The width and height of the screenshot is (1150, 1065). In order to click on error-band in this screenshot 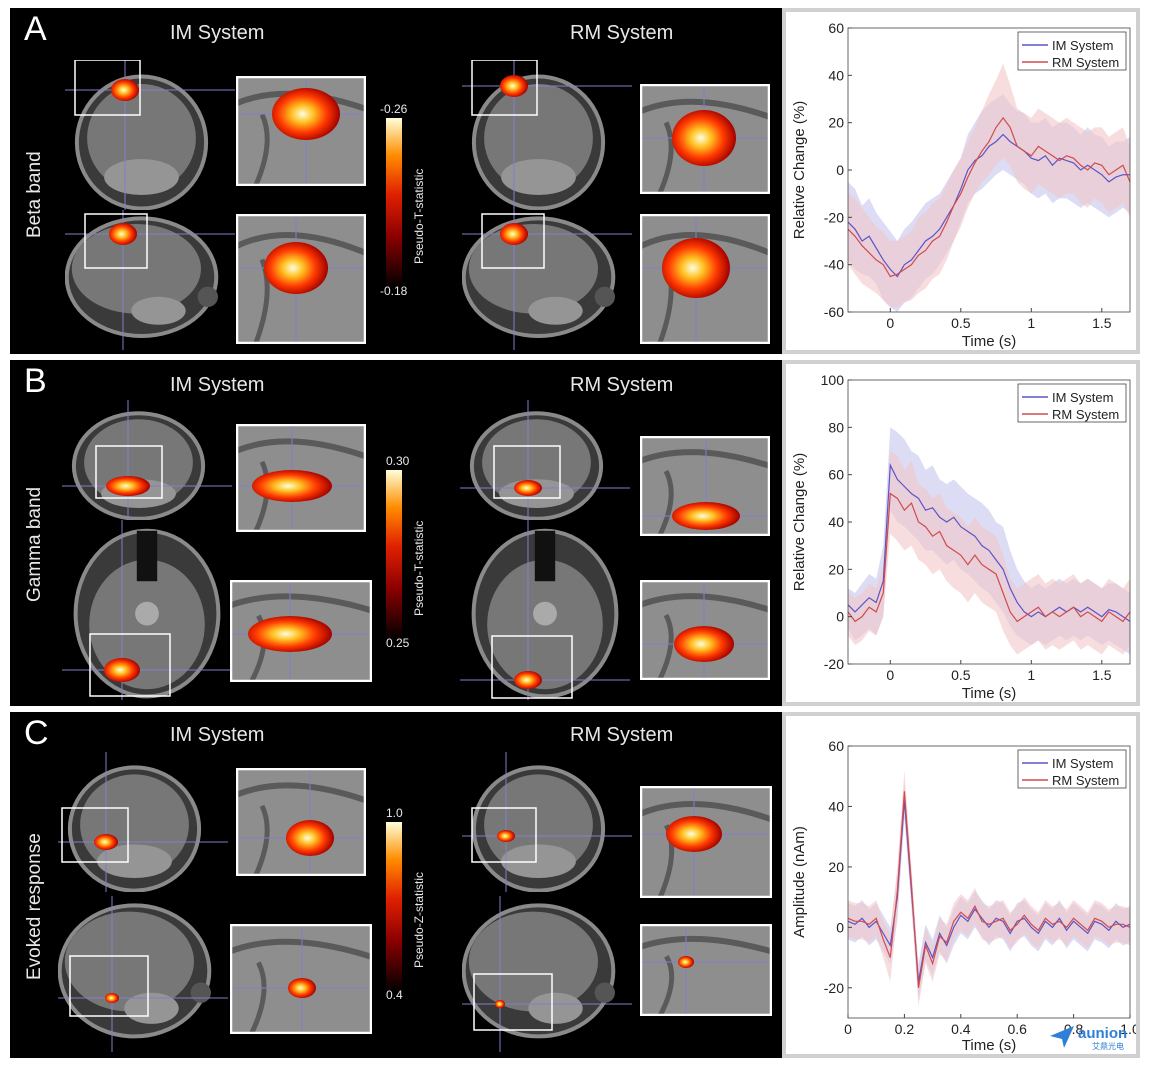, I will do `click(989, 888)`.